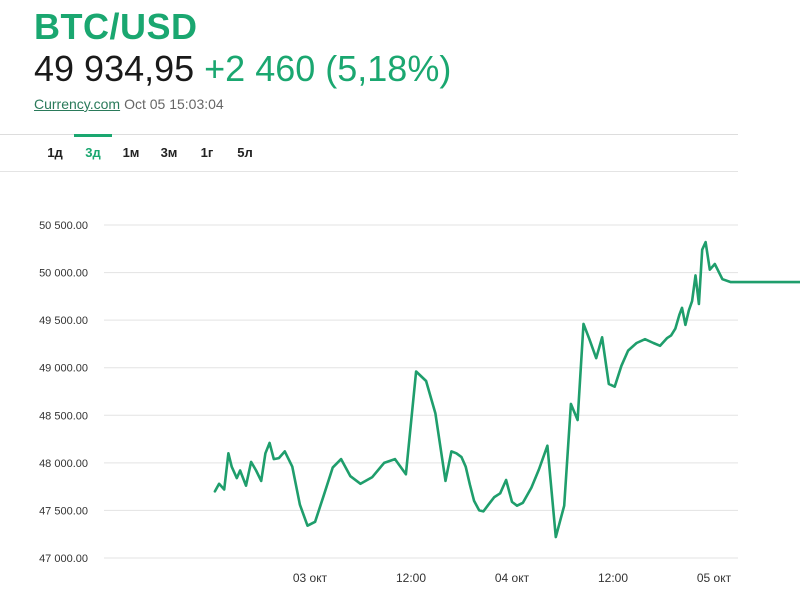 The image size is (800, 601). What do you see at coordinates (310, 578) in the screenshot?
I see `x-tick-label: 03 окт` at bounding box center [310, 578].